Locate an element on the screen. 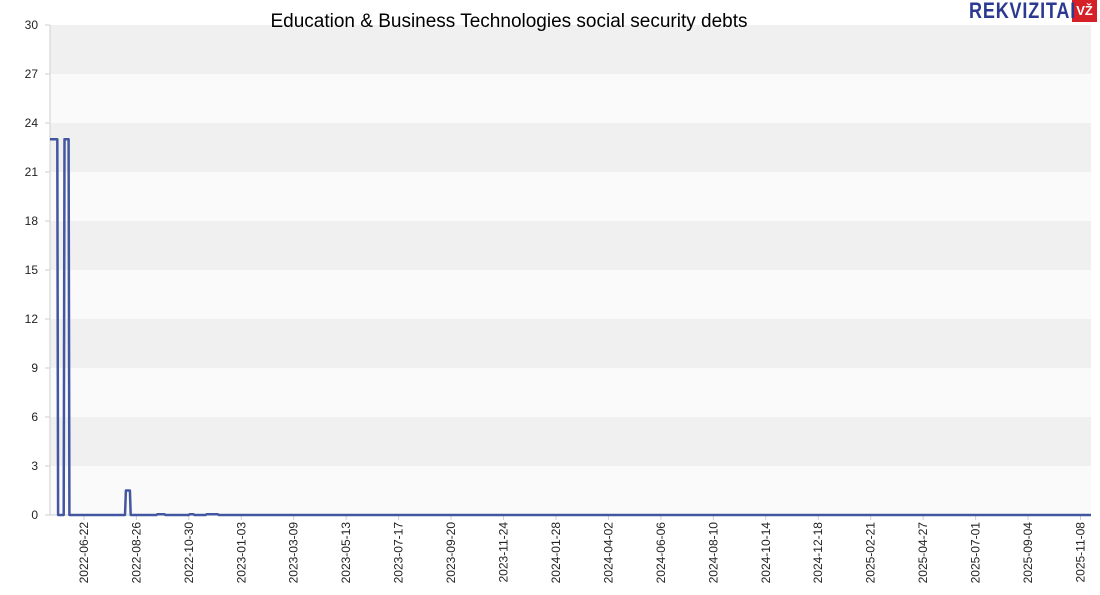 The height and width of the screenshot is (595, 1100). x-tick-label: 2022-06-22 is located at coordinates (84, 553).